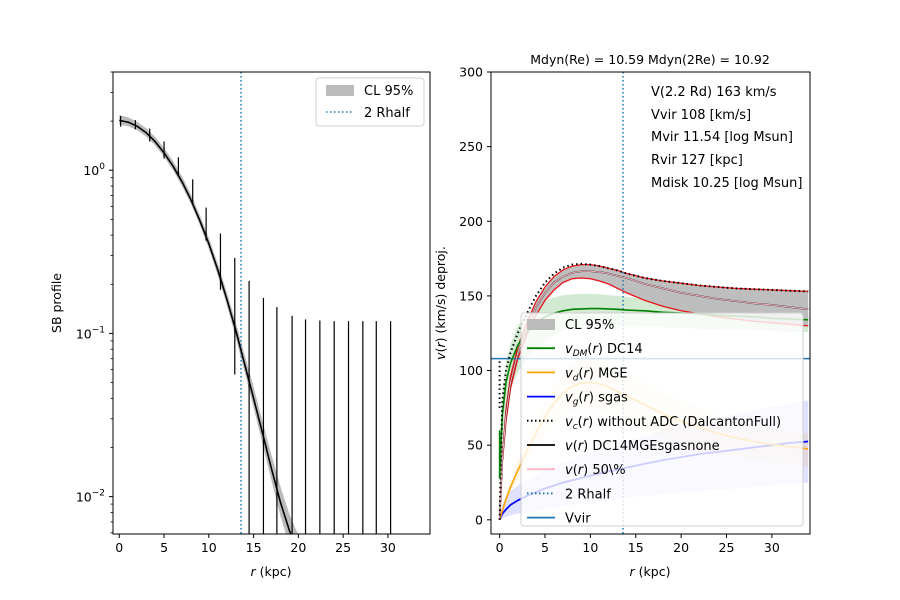  Describe the element at coordinates (387, 113) in the screenshot. I see `sb-legend-label-2rhalf: 2 Rhalf` at that location.